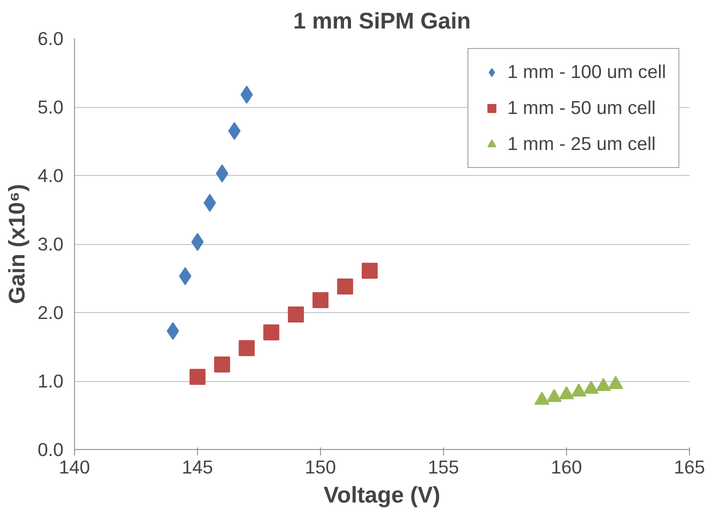  What do you see at coordinates (51, 38) in the screenshot?
I see `y-tick-label: 6.0` at bounding box center [51, 38].